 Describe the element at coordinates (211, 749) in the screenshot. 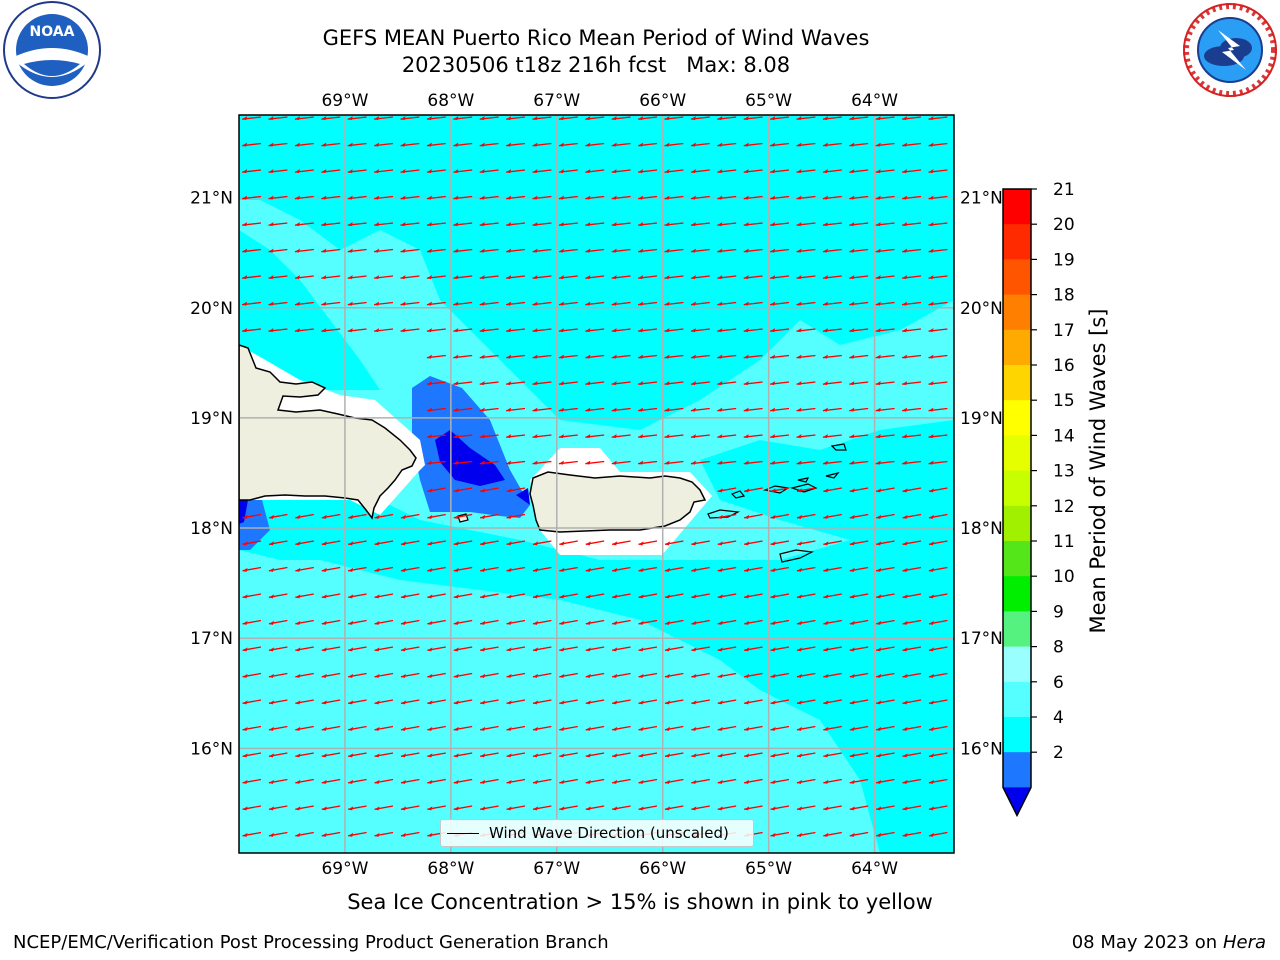

I see `lat-label-left: 16°N` at that location.